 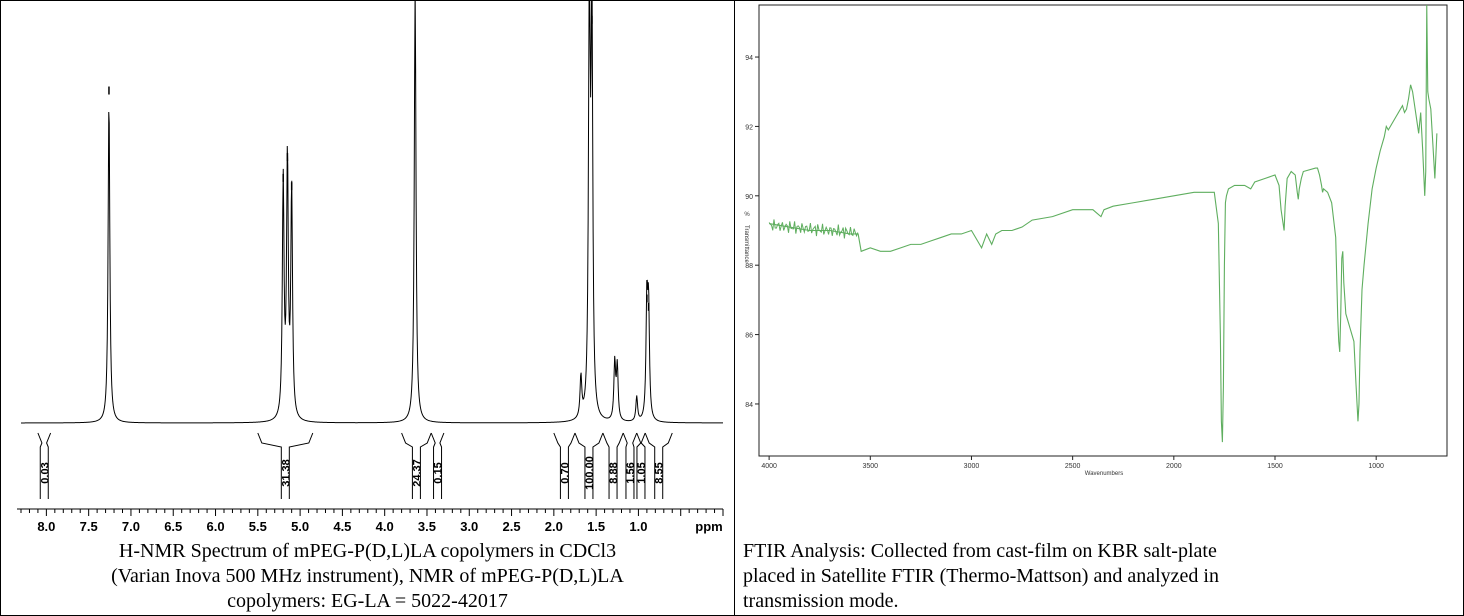 What do you see at coordinates (342, 526) in the screenshot?
I see `nmr-x-tick-label: 4.5` at bounding box center [342, 526].